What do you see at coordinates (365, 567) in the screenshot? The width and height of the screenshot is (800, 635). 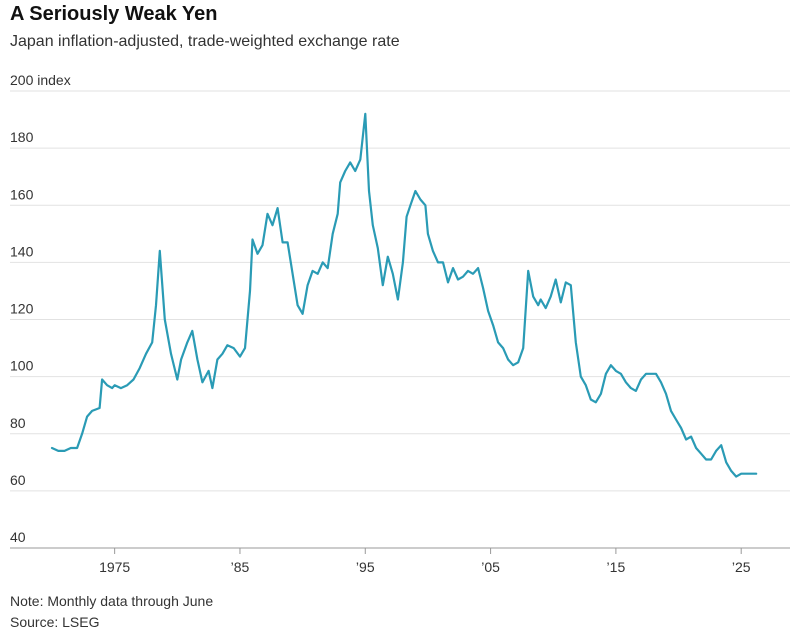 I see `x-tick-label: ’95` at bounding box center [365, 567].